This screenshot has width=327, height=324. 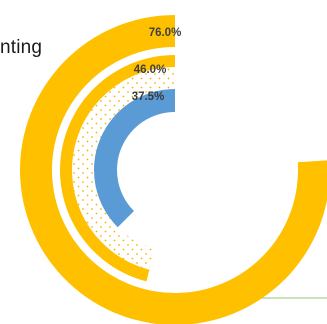 I want to click on data-label-3: 37.5%, so click(x=148, y=97).